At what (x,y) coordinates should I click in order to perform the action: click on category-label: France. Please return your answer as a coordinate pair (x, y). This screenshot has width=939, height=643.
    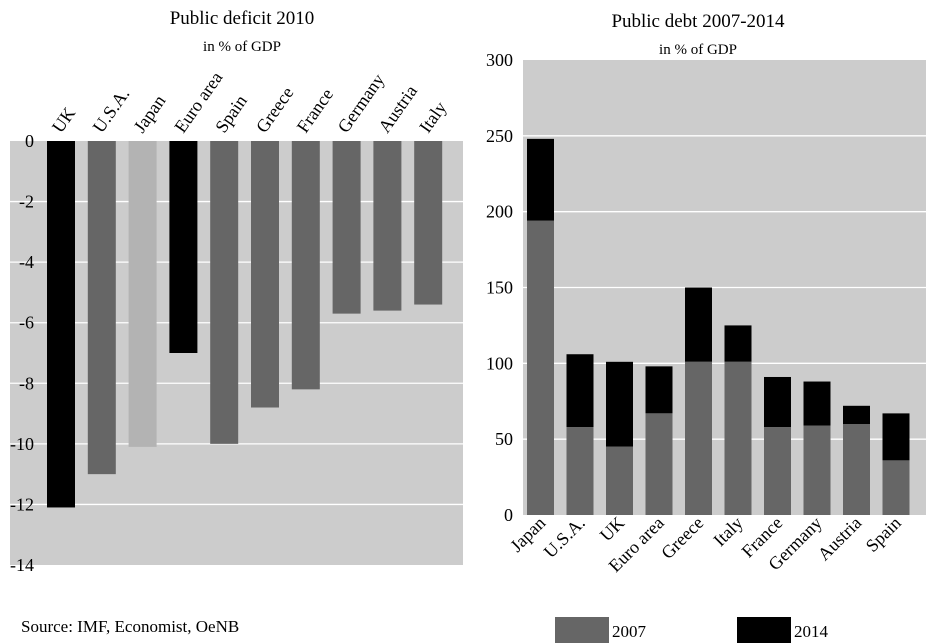
    Looking at the image, I should click on (315, 111).